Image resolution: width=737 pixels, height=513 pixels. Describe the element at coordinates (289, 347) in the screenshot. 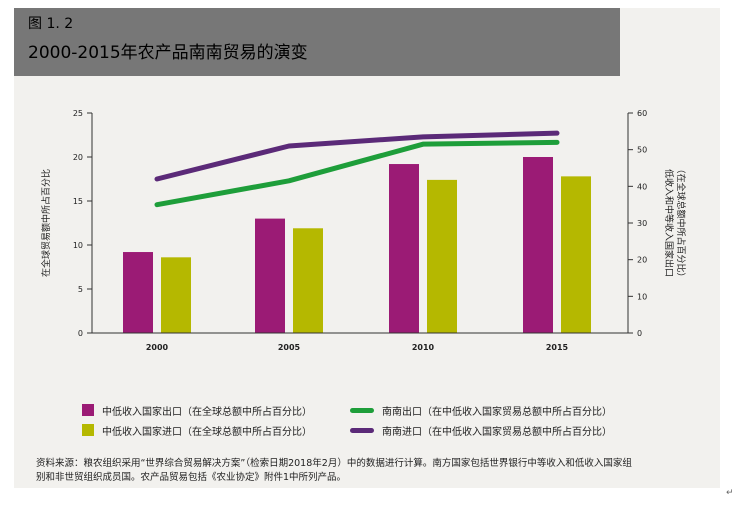

I see `x-tick-label: 2005` at that location.